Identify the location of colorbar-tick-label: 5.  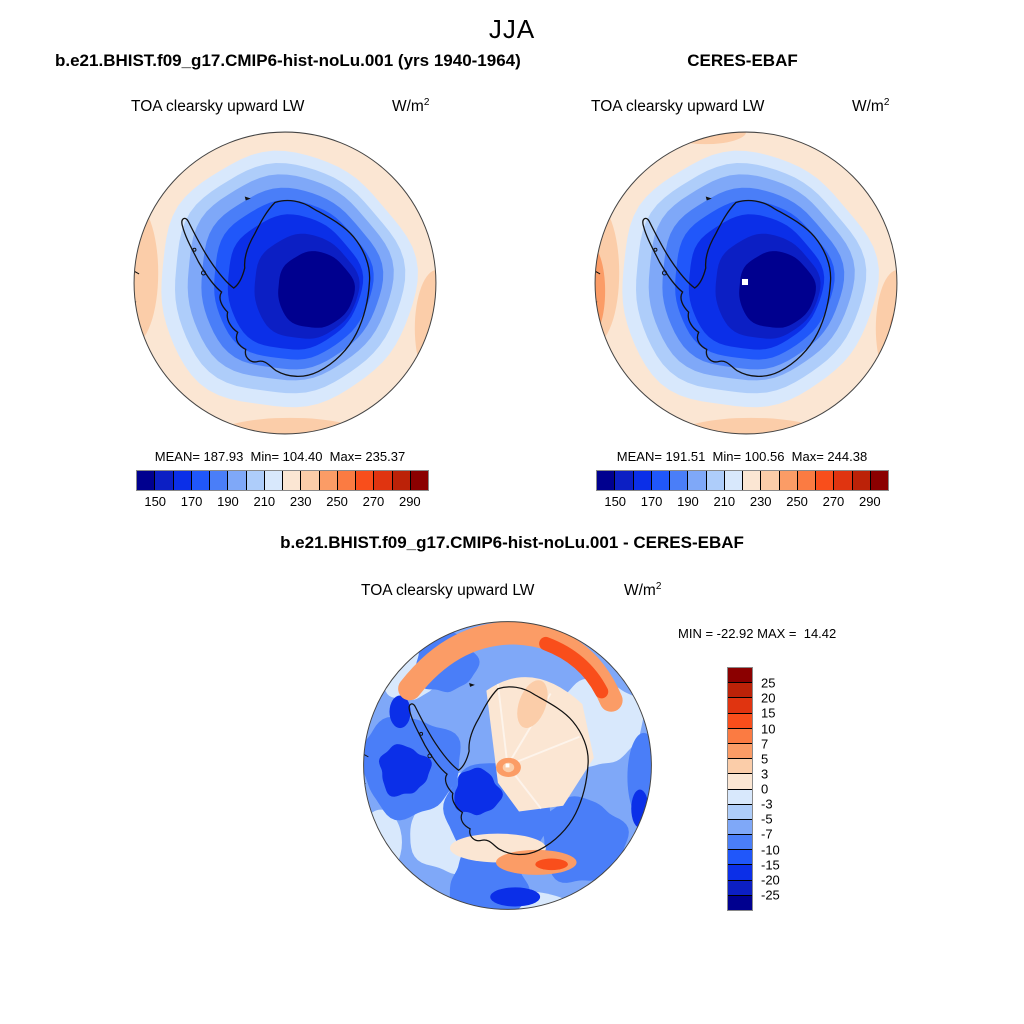
(765, 759).